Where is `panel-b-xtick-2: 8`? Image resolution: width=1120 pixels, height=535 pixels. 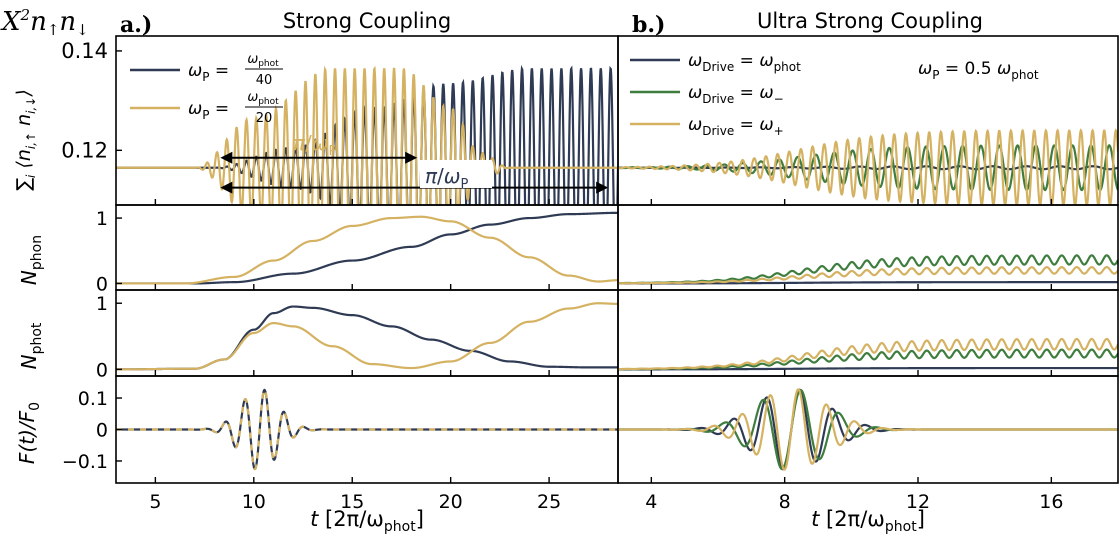
panel-b-xtick-2: 8 is located at coordinates (785, 502).